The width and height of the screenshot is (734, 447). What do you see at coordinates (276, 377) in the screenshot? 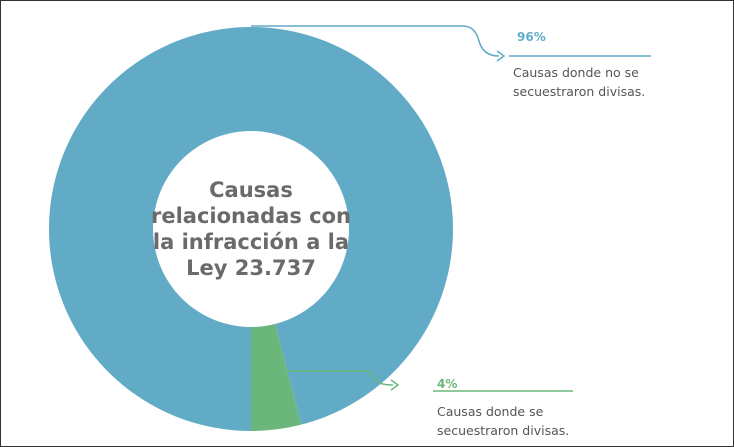
I see `slice` at bounding box center [276, 377].